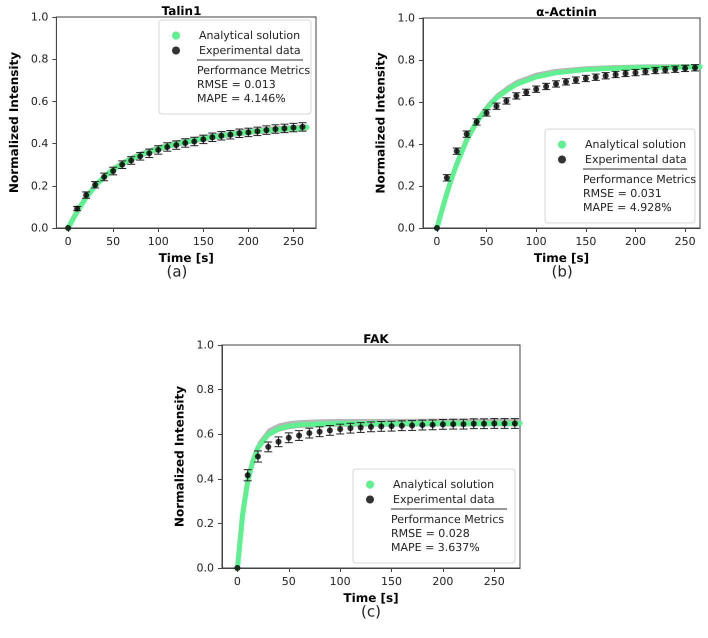 This screenshot has width=708, height=638. I want to click on chart-title: Talin1, so click(182, 11).